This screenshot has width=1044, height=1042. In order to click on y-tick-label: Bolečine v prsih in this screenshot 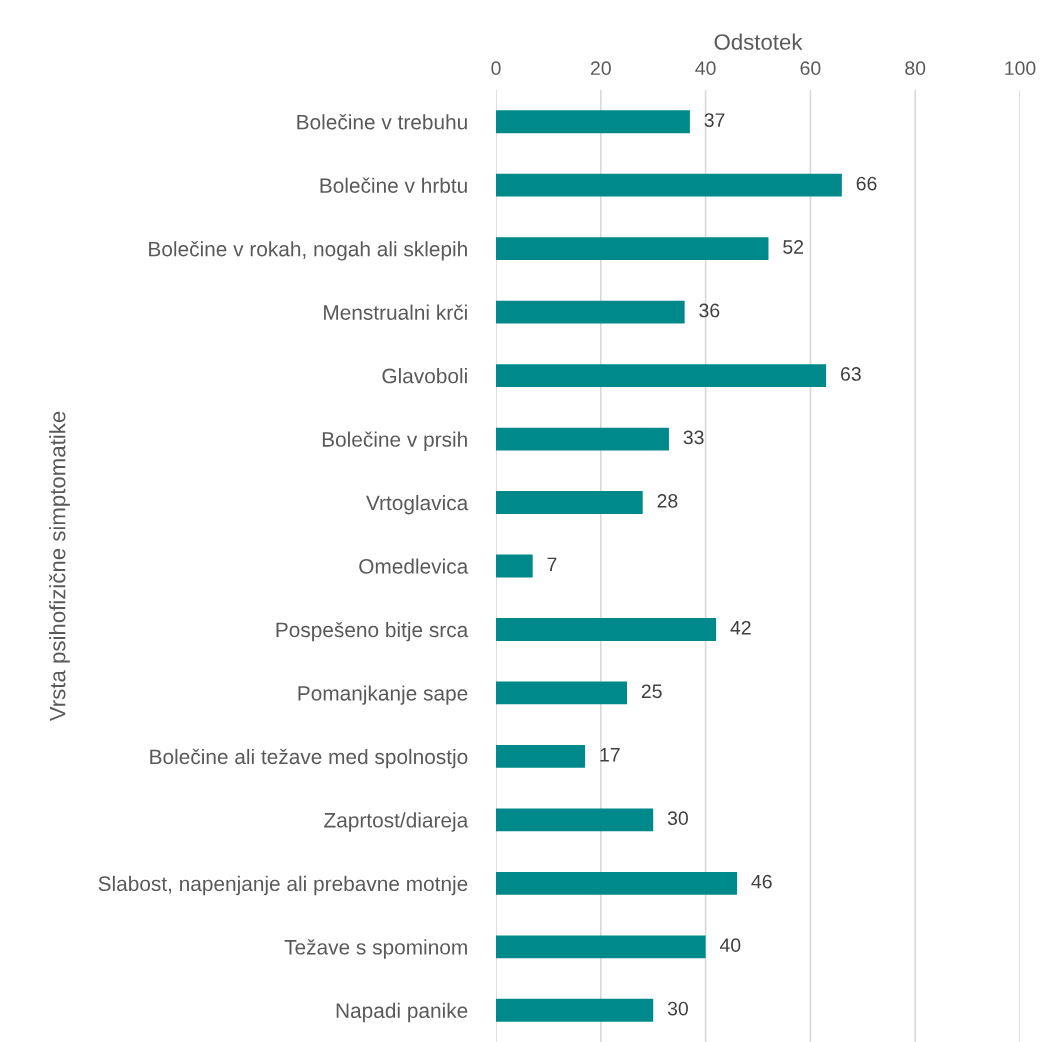, I will do `click(394, 441)`.